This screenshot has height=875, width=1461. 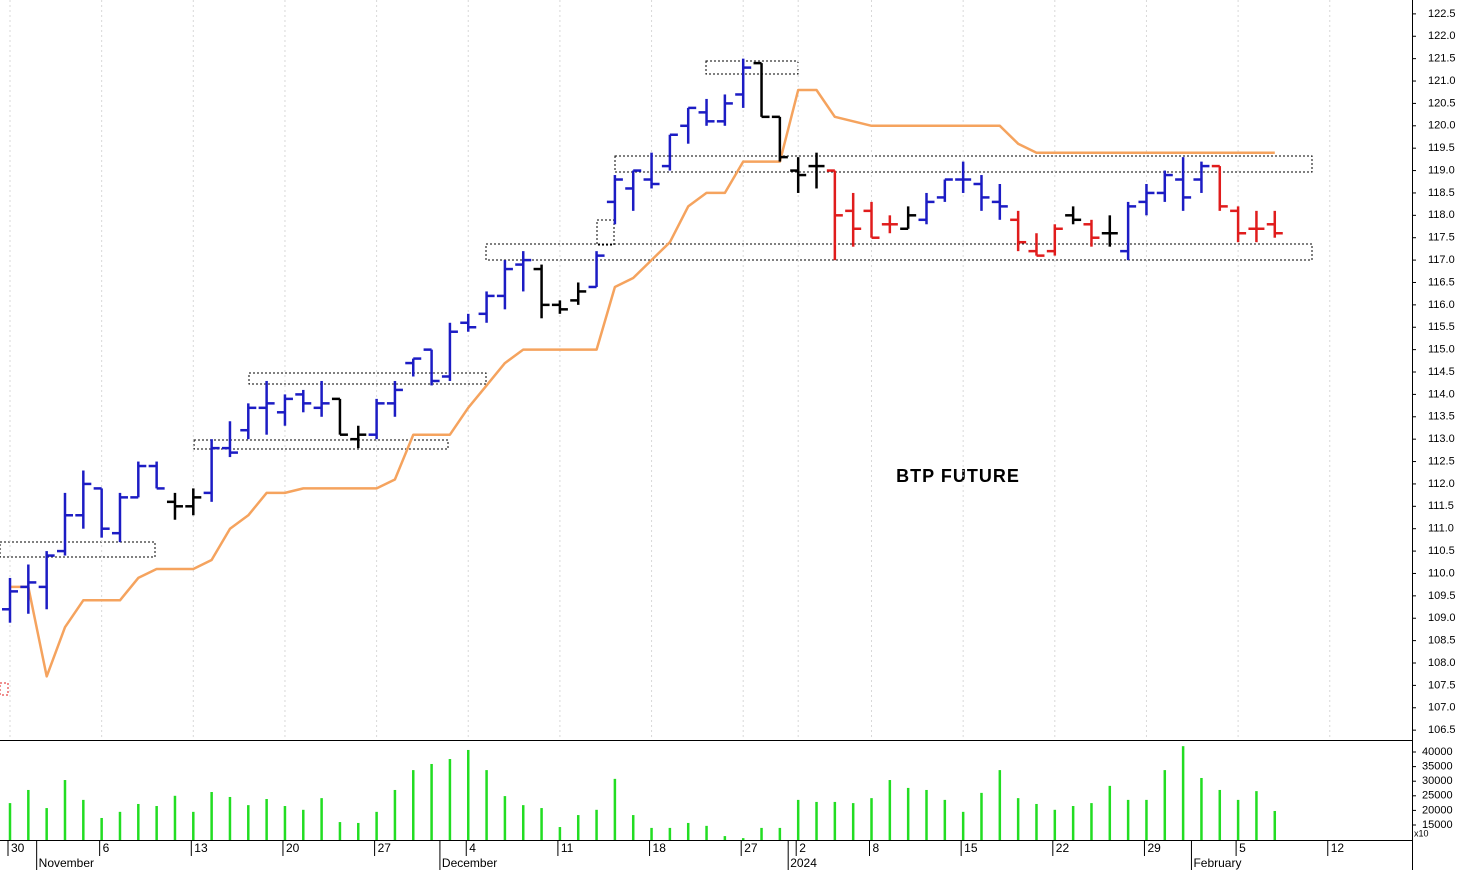 What do you see at coordinates (1441, 260) in the screenshot?
I see `y-tick-label: 117.0` at bounding box center [1441, 260].